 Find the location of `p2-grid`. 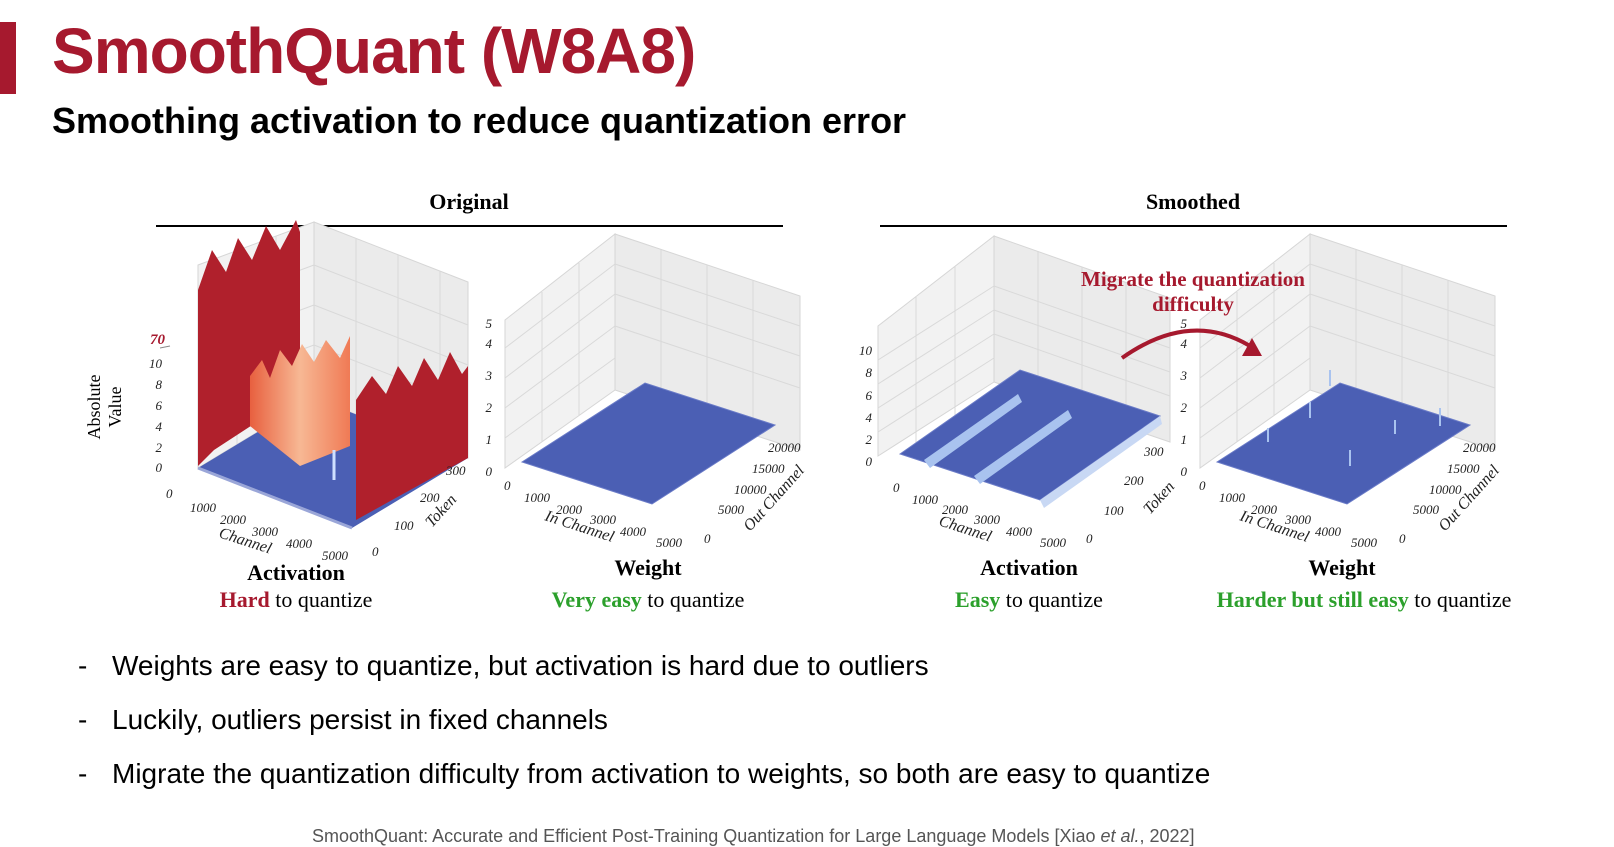

p2-grid is located at coordinates (652, 346).